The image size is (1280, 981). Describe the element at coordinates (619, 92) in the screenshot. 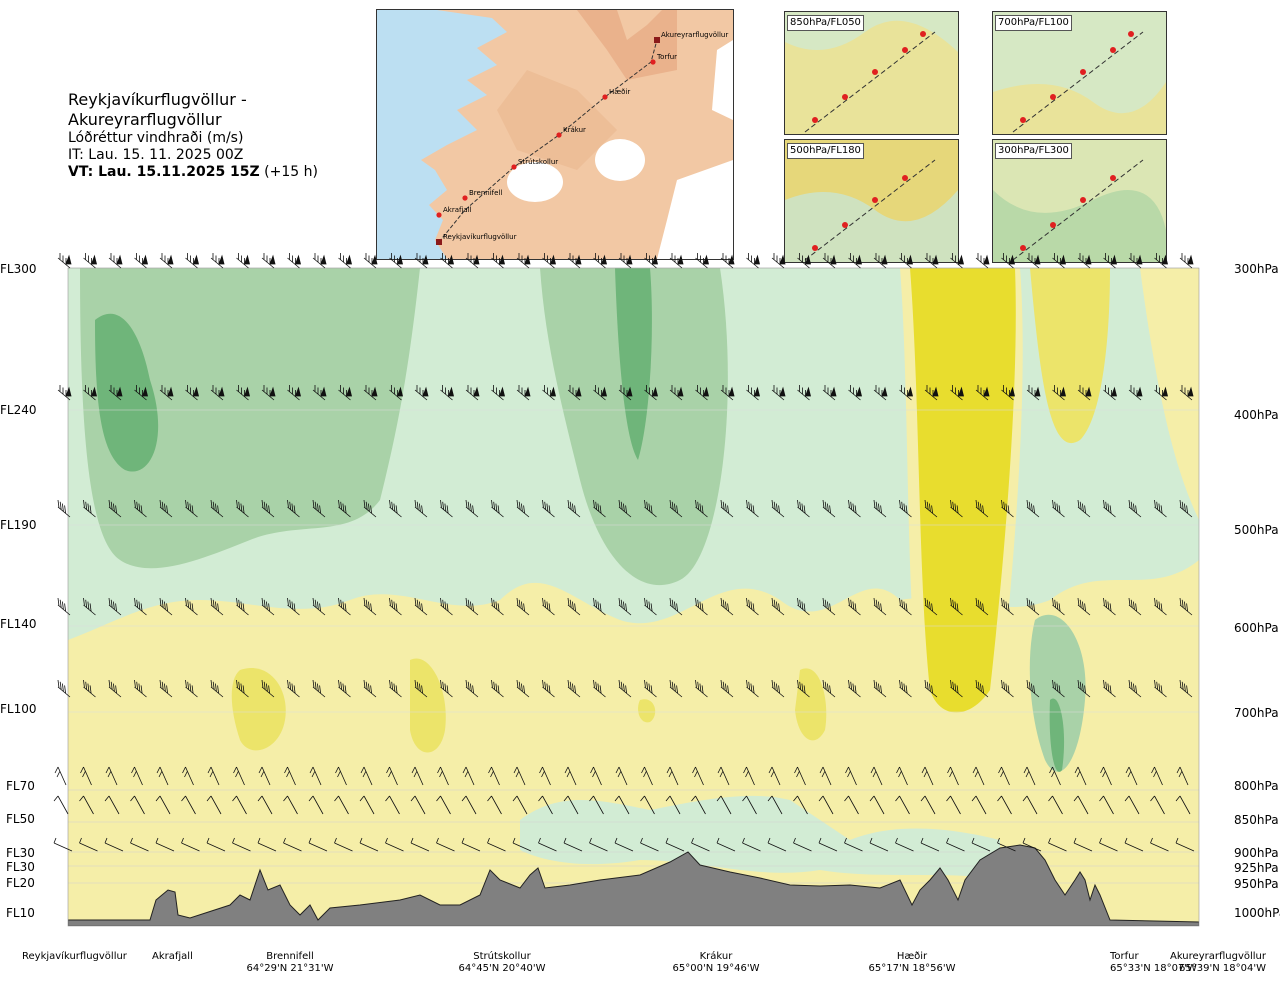

I see `route-point-label: Hæðir` at that location.